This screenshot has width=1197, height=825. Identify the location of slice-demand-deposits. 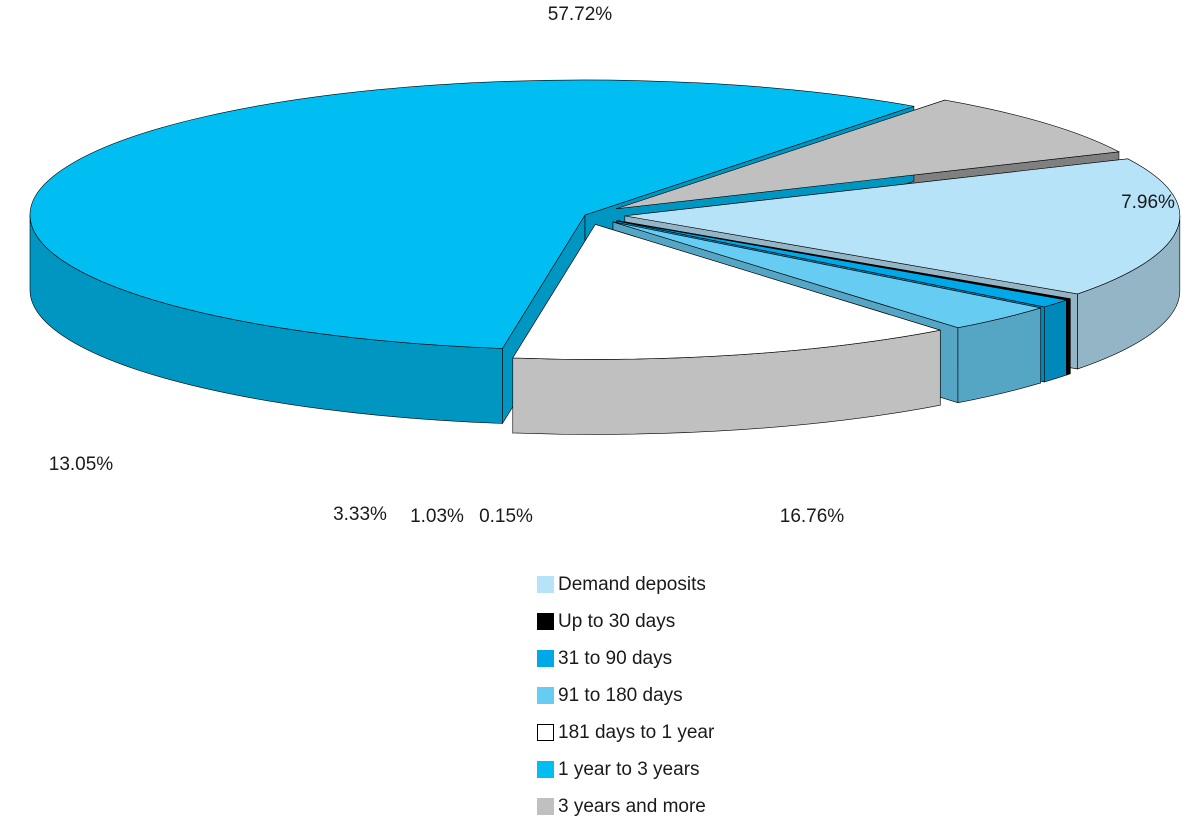
(902, 226).